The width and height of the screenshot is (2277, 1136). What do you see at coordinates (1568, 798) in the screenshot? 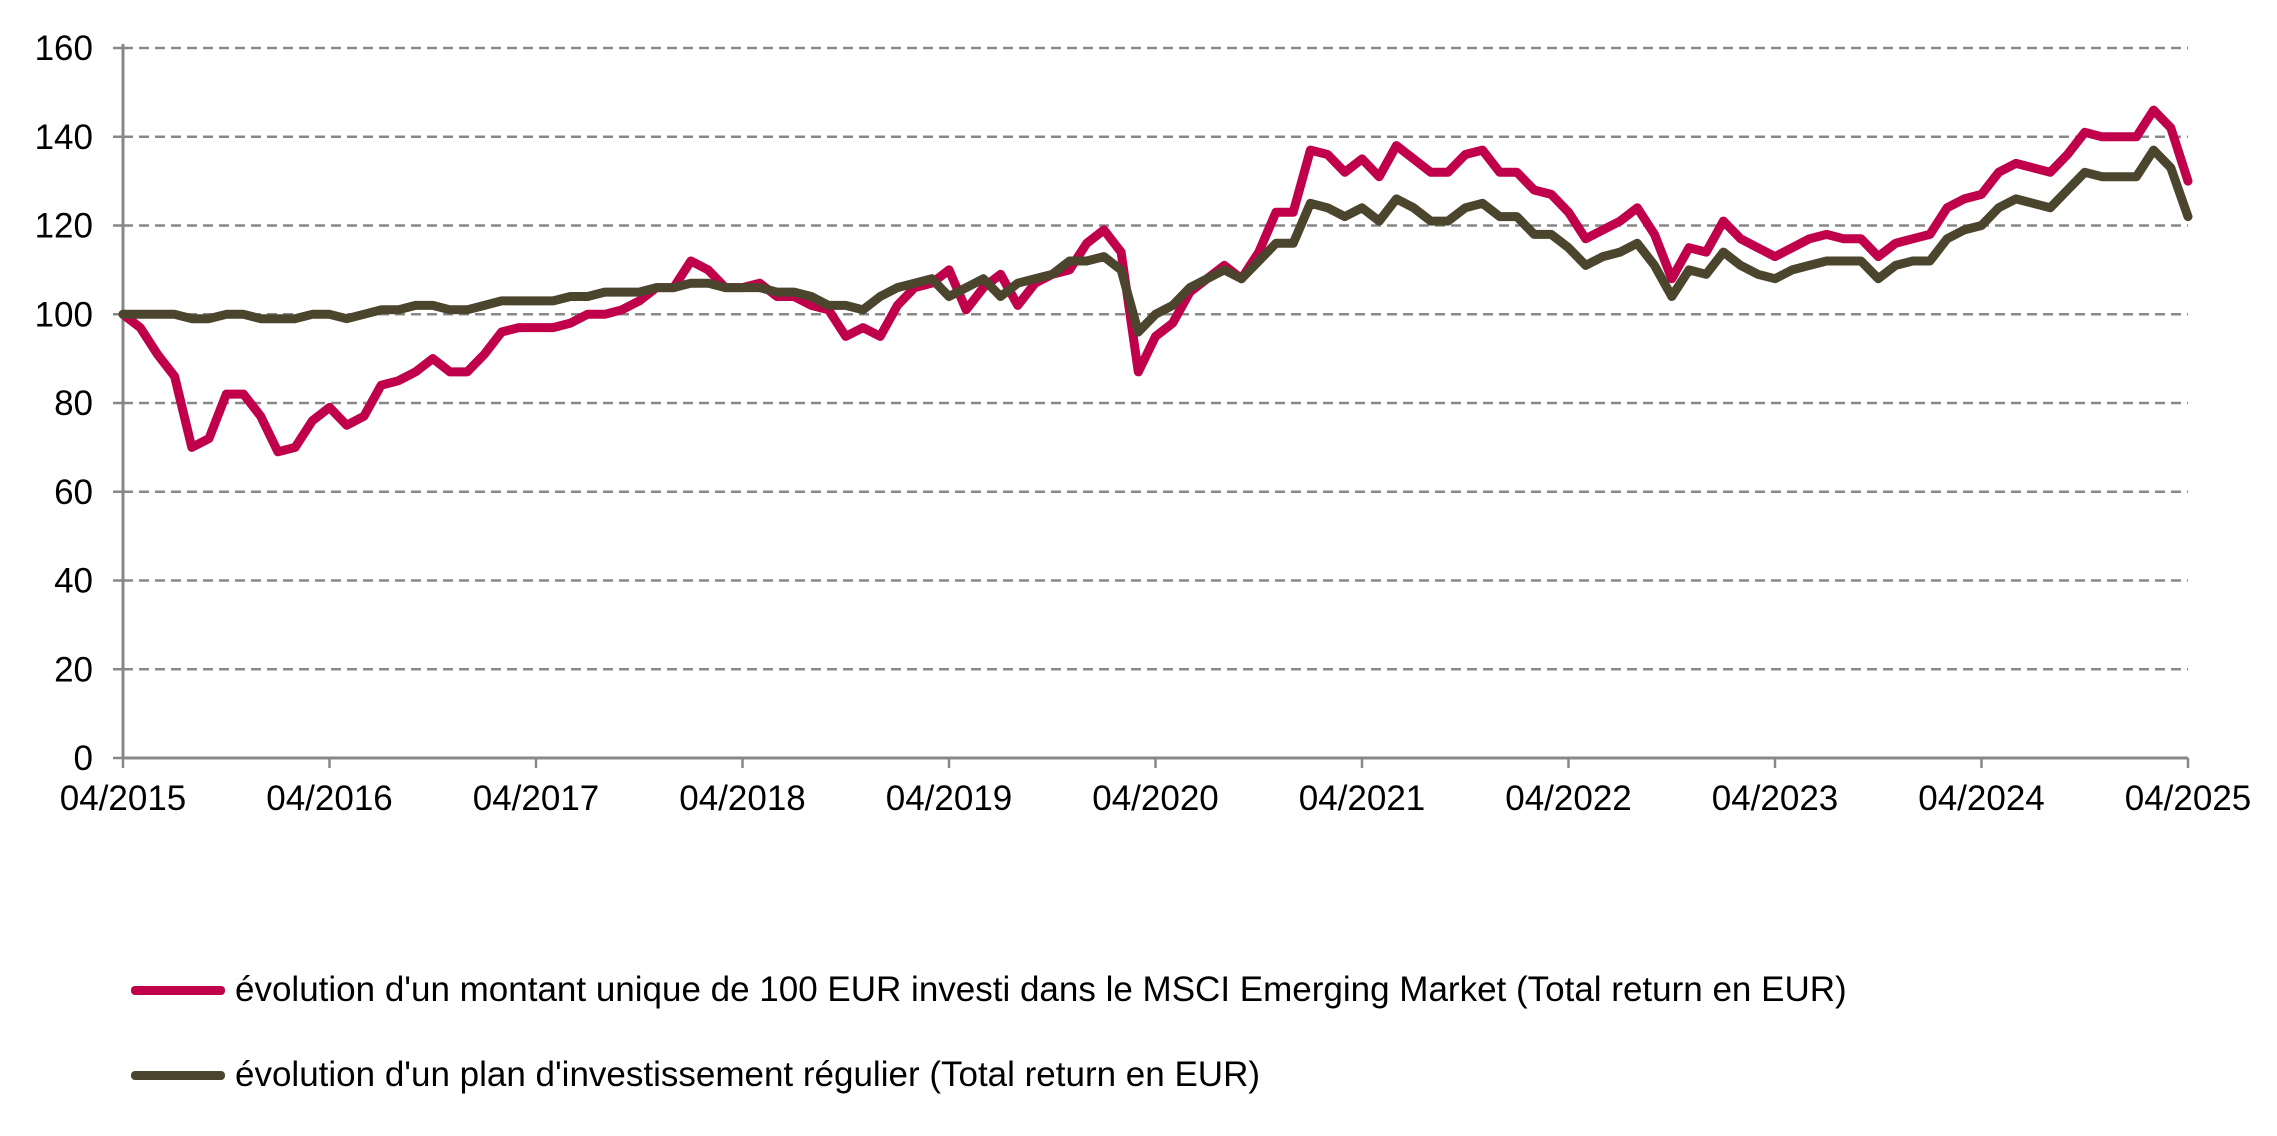
I see `x-tick-label: 04/2022` at bounding box center [1568, 798].